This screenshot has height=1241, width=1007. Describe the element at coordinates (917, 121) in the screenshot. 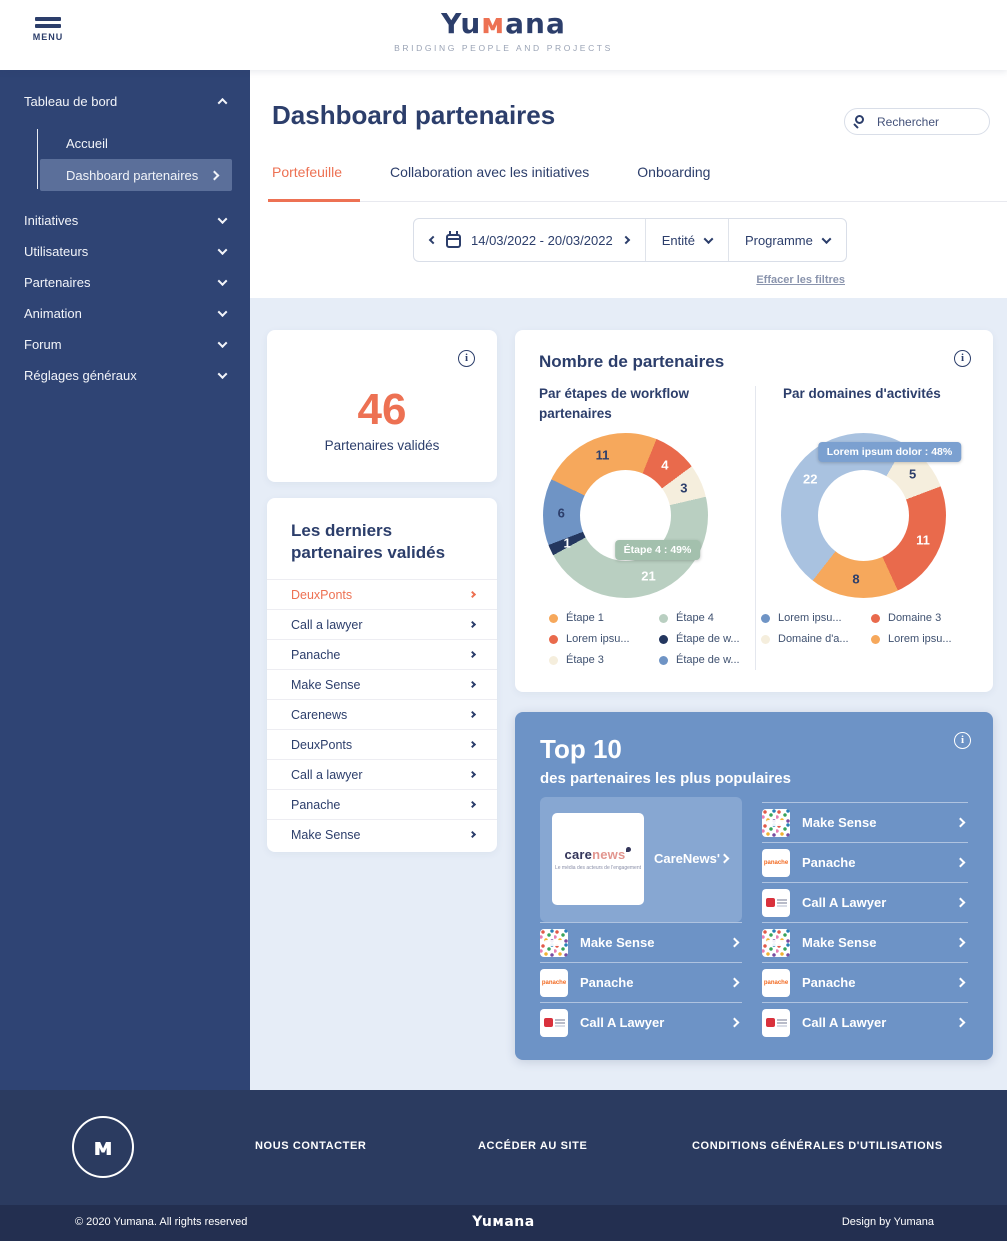

I see `search-input` at that location.